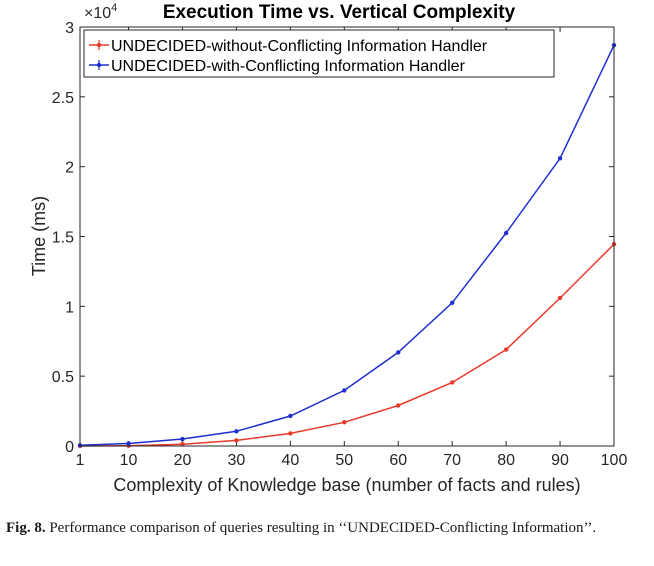 The width and height of the screenshot is (654, 566). What do you see at coordinates (398, 460) in the screenshot?
I see `x-tick-label: 60` at bounding box center [398, 460].